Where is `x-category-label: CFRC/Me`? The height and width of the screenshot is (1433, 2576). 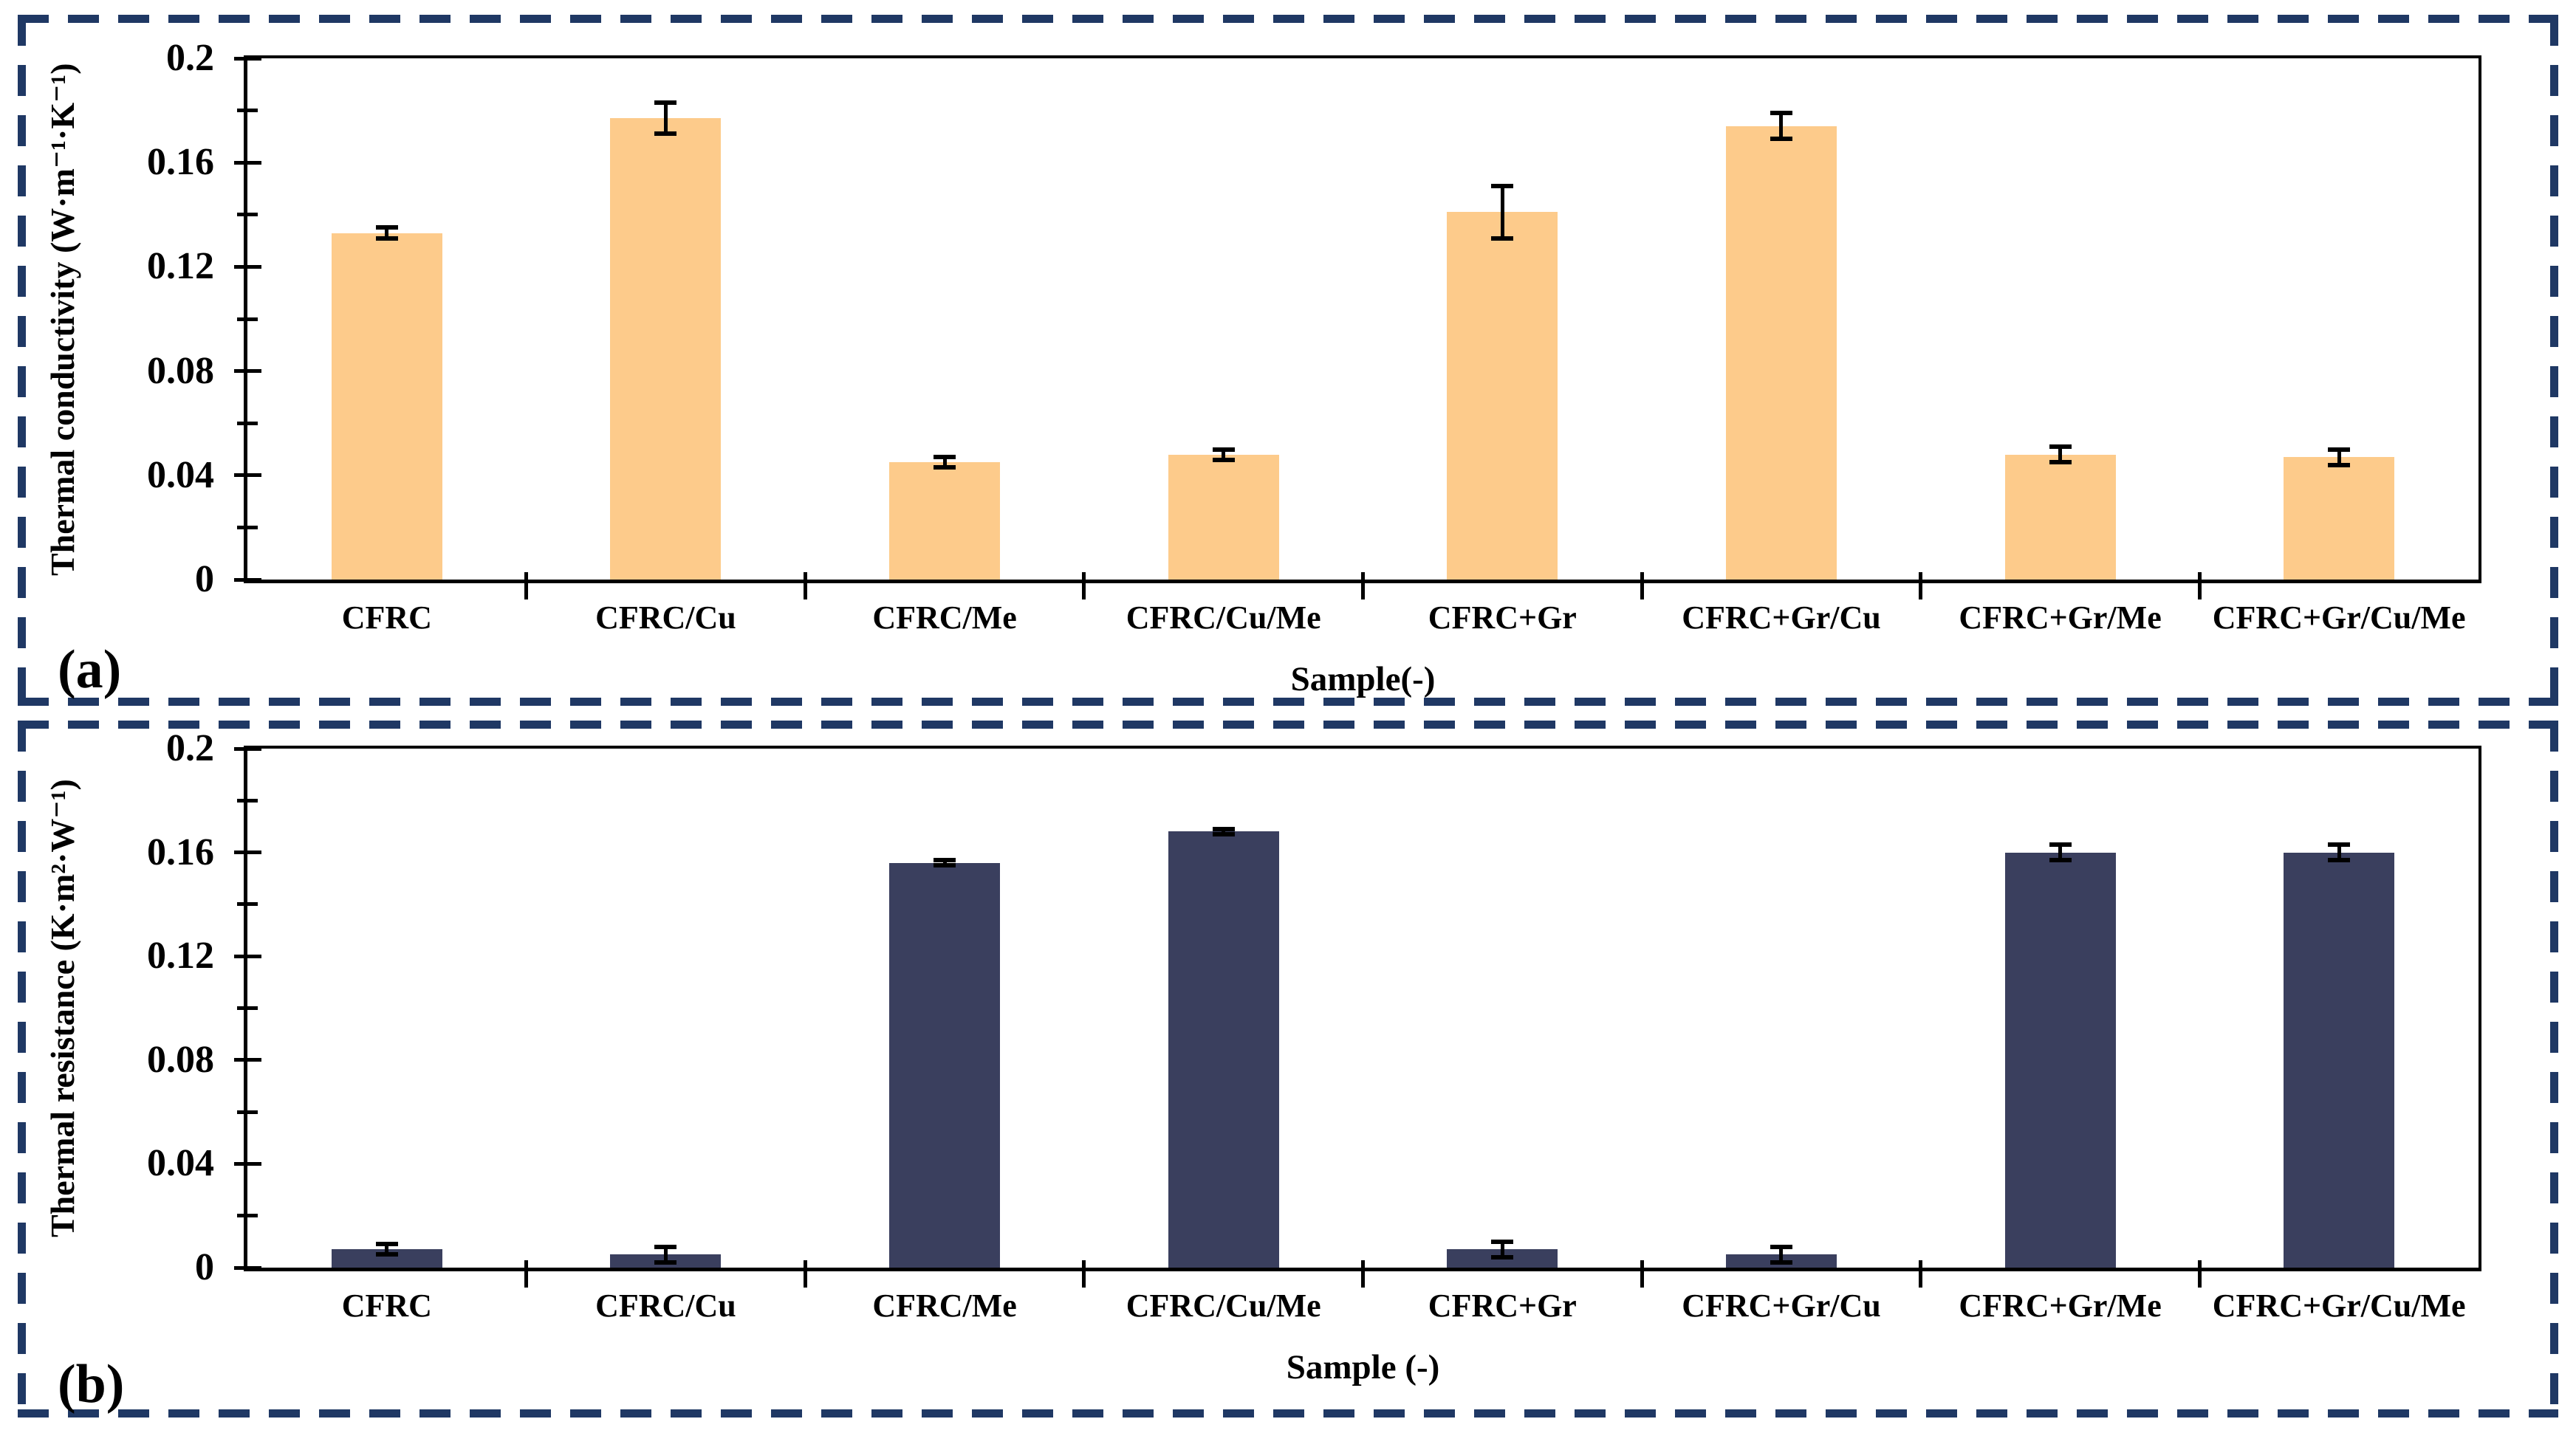
x-category-label: CFRC/Me is located at coordinates (944, 1306).